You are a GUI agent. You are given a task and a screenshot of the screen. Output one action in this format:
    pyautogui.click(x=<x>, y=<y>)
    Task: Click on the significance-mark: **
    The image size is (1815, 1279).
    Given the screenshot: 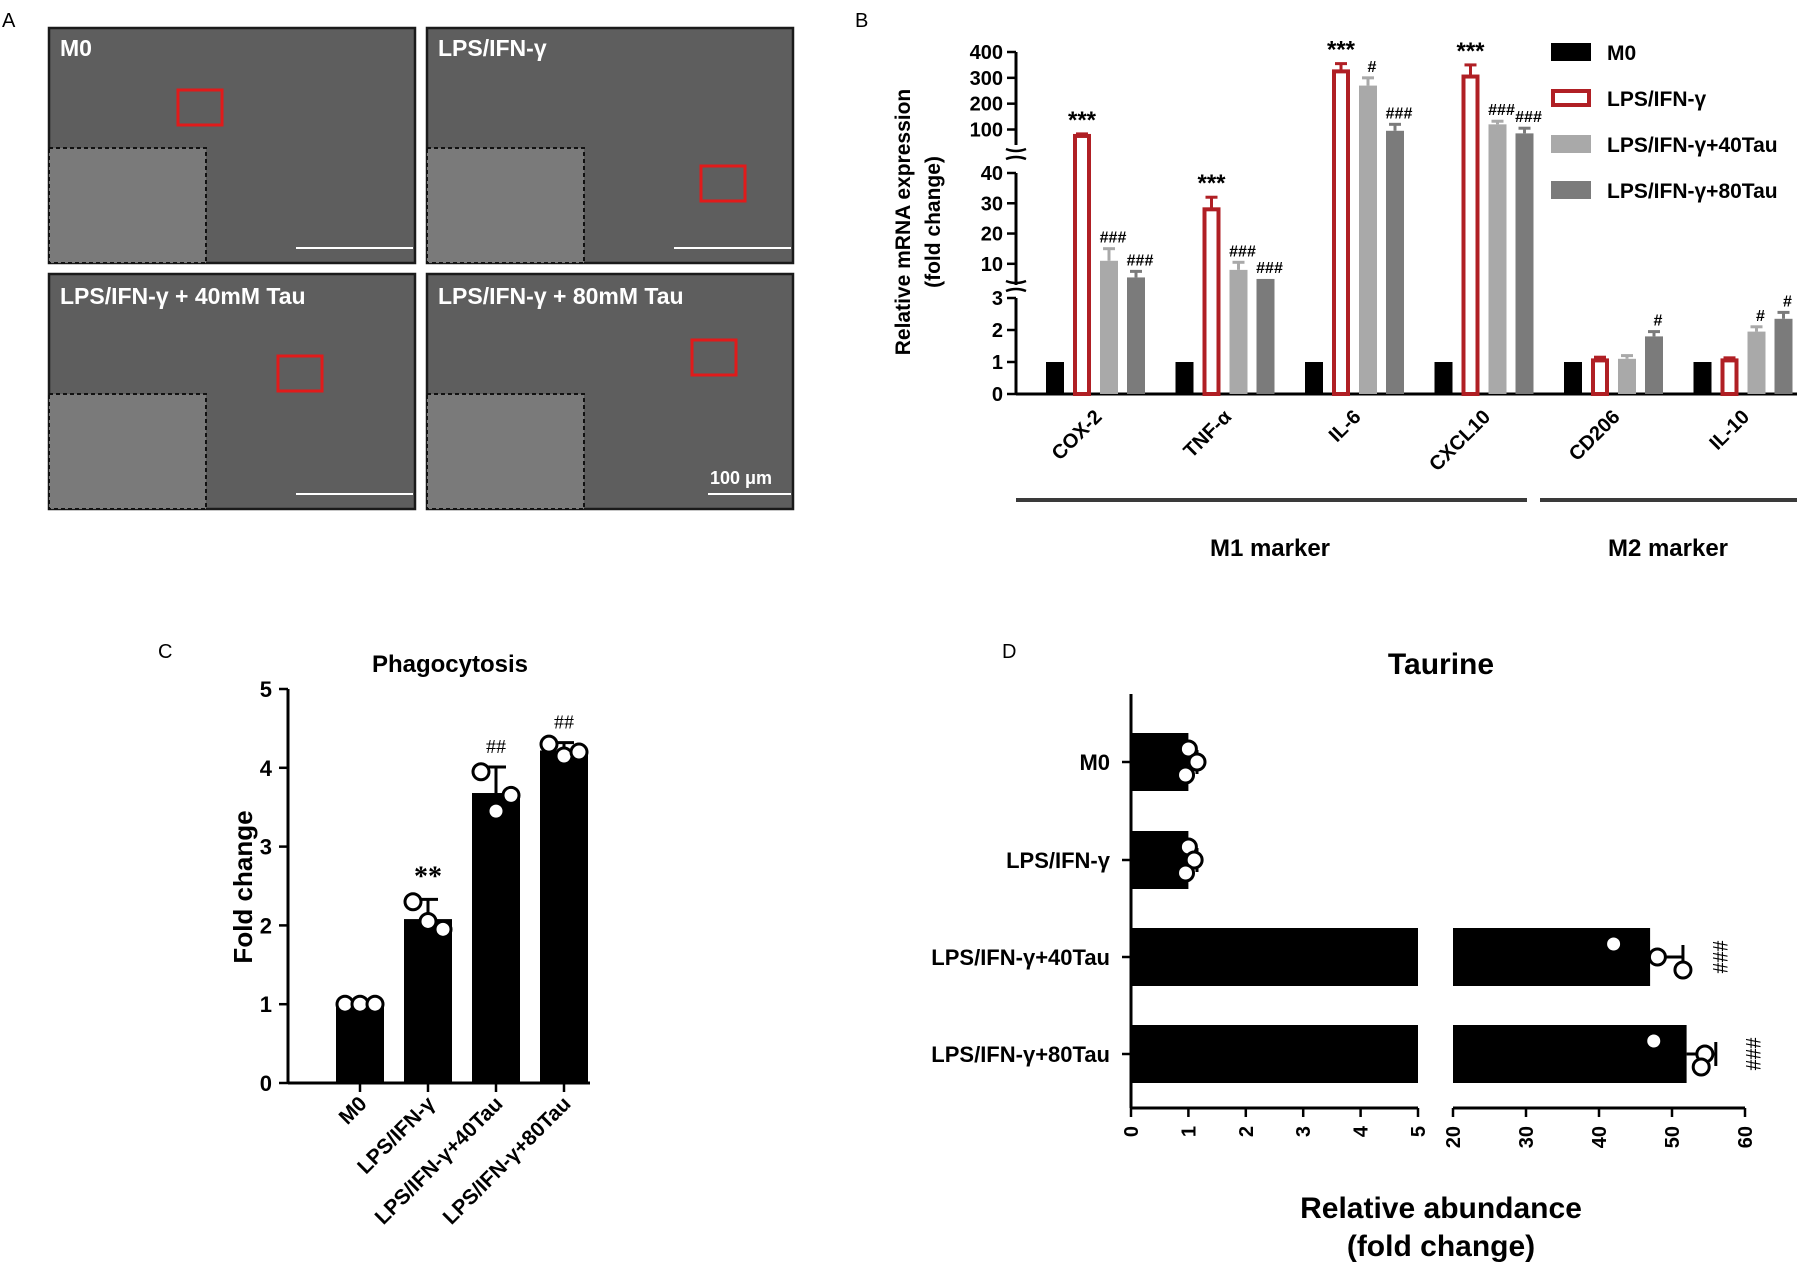 What is the action you would take?
    pyautogui.click(x=428, y=876)
    